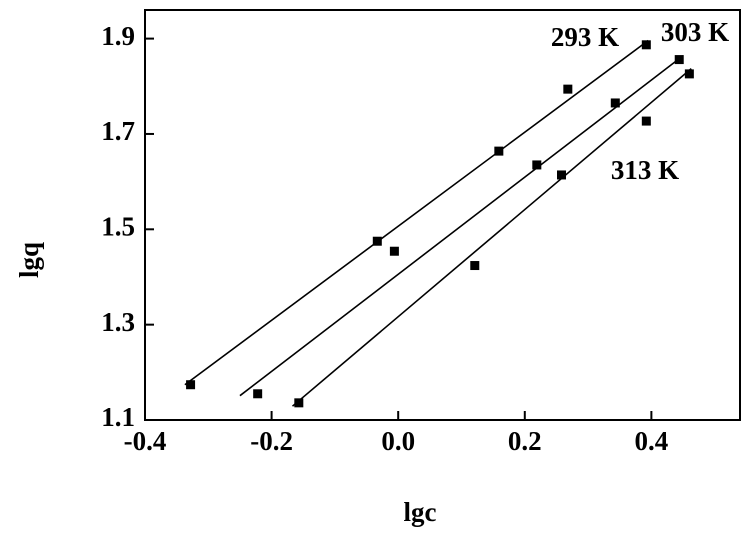 This screenshot has height=539, width=756. What do you see at coordinates (398, 441) in the screenshot?
I see `x-tick-label: 0.0` at bounding box center [398, 441].